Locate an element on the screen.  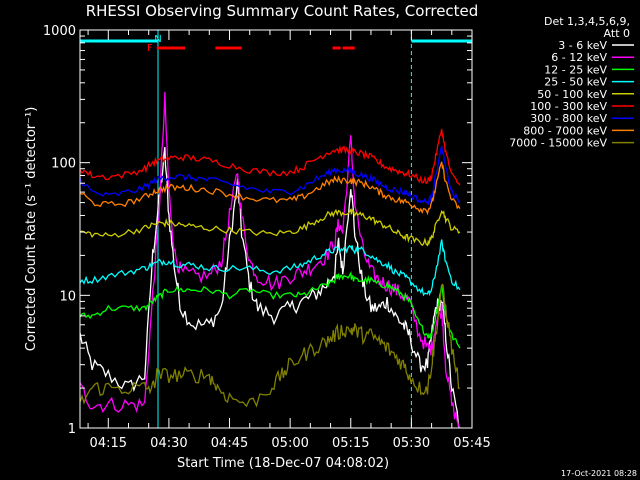
legend-label: 25 - 50 keV is located at coordinates (575, 82).